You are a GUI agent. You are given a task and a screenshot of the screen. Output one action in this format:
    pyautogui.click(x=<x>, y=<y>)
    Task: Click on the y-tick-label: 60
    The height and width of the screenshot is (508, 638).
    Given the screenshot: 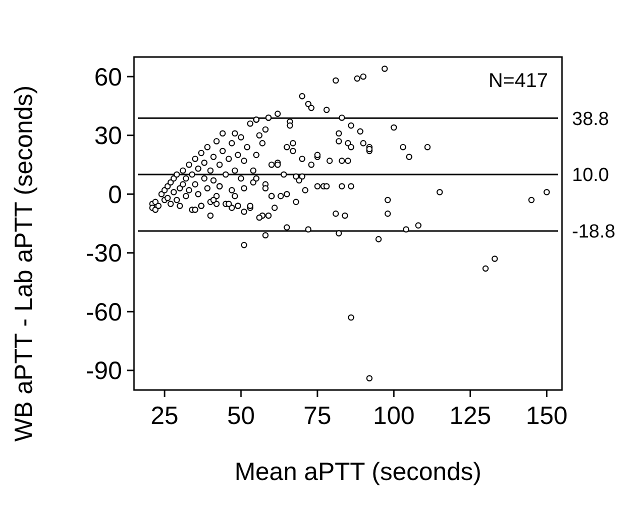 What is the action you would take?
    pyautogui.click(x=108, y=77)
    